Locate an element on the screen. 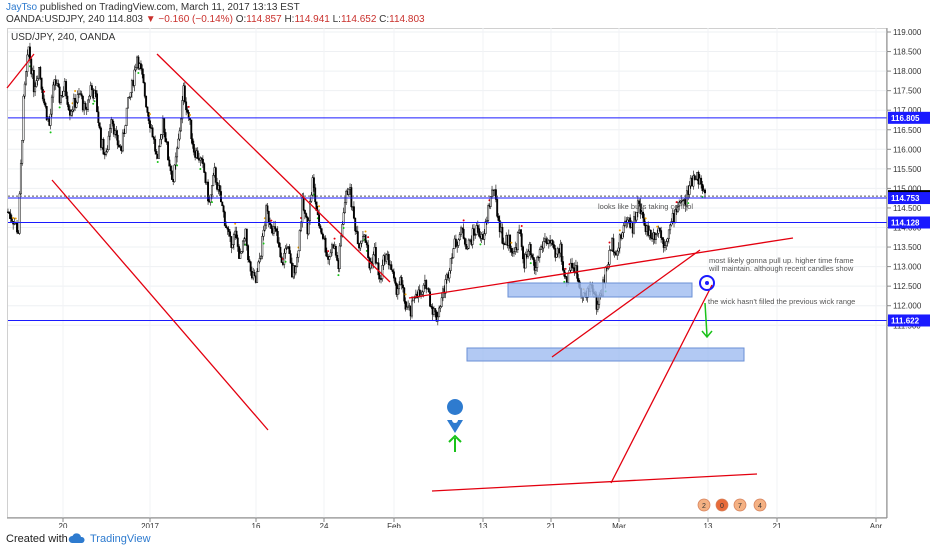 This screenshot has height=550, width=932. supply-demand-zones is located at coordinates (605, 322).